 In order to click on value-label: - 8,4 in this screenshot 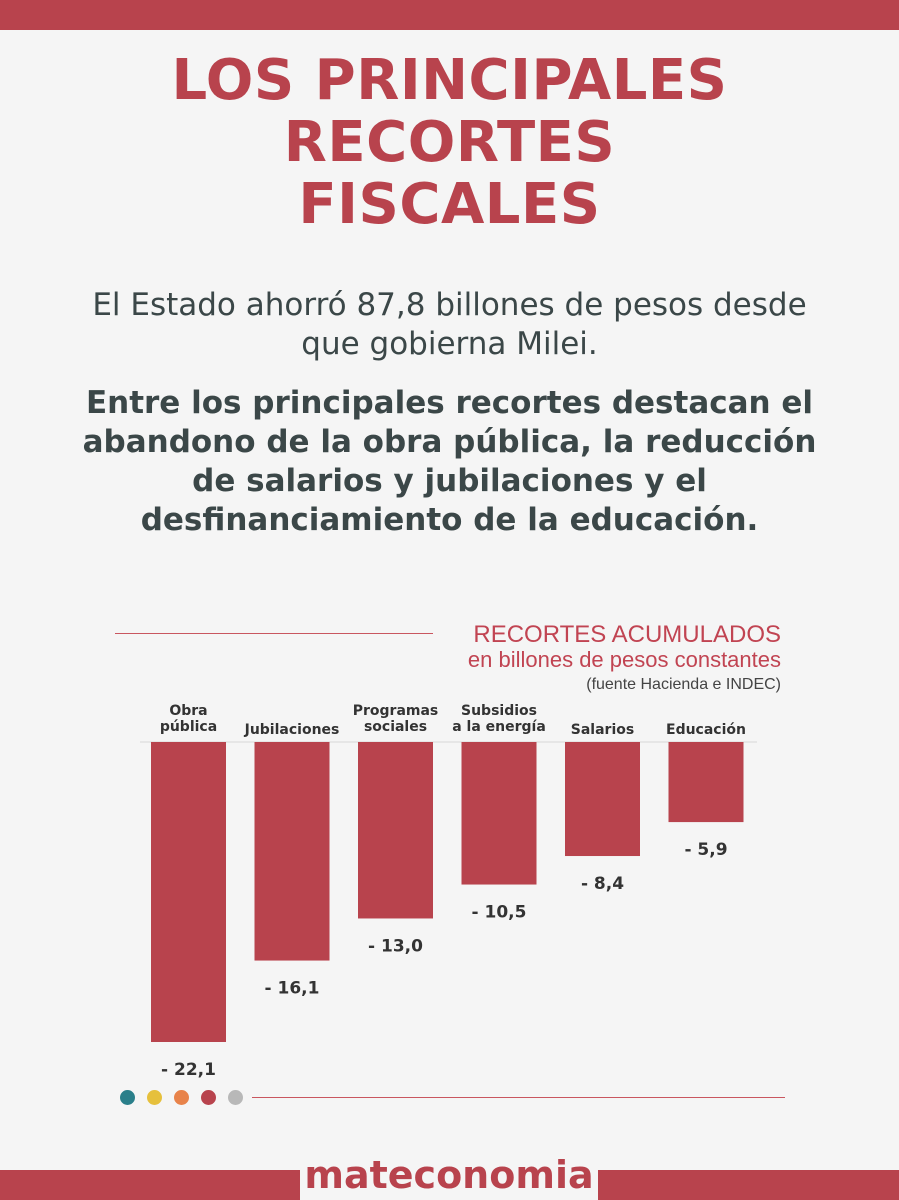, I will do `click(602, 884)`.